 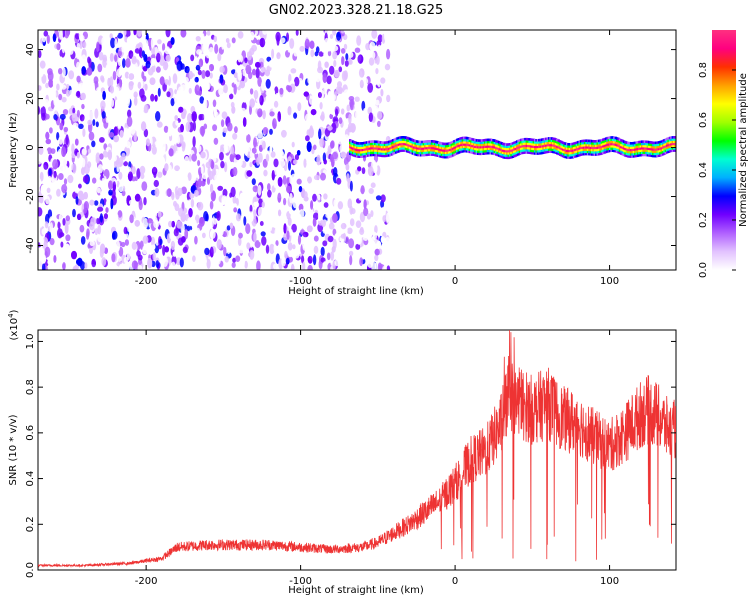 What do you see at coordinates (30, 524) in the screenshot?
I see `y-tick-label: 0.2` at bounding box center [30, 524].